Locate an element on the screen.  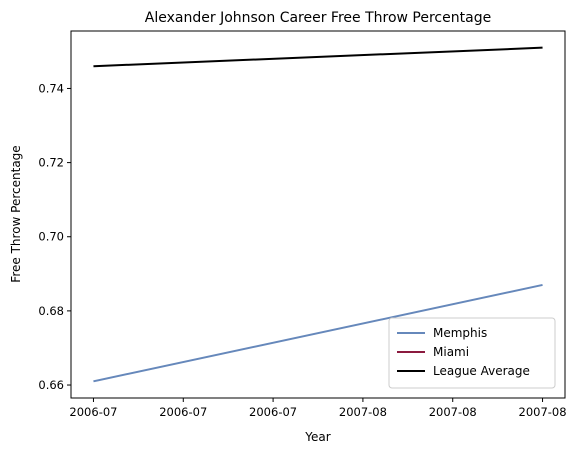
legend-label: League Average is located at coordinates (481, 371).